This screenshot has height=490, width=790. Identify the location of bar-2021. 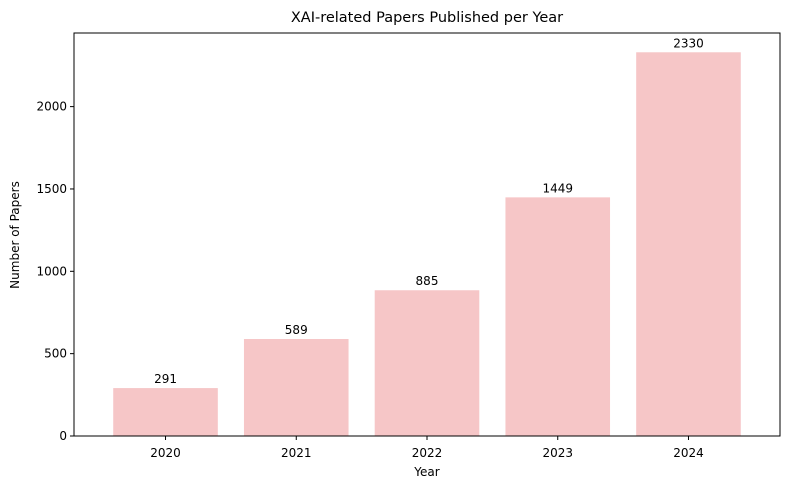
(296, 387).